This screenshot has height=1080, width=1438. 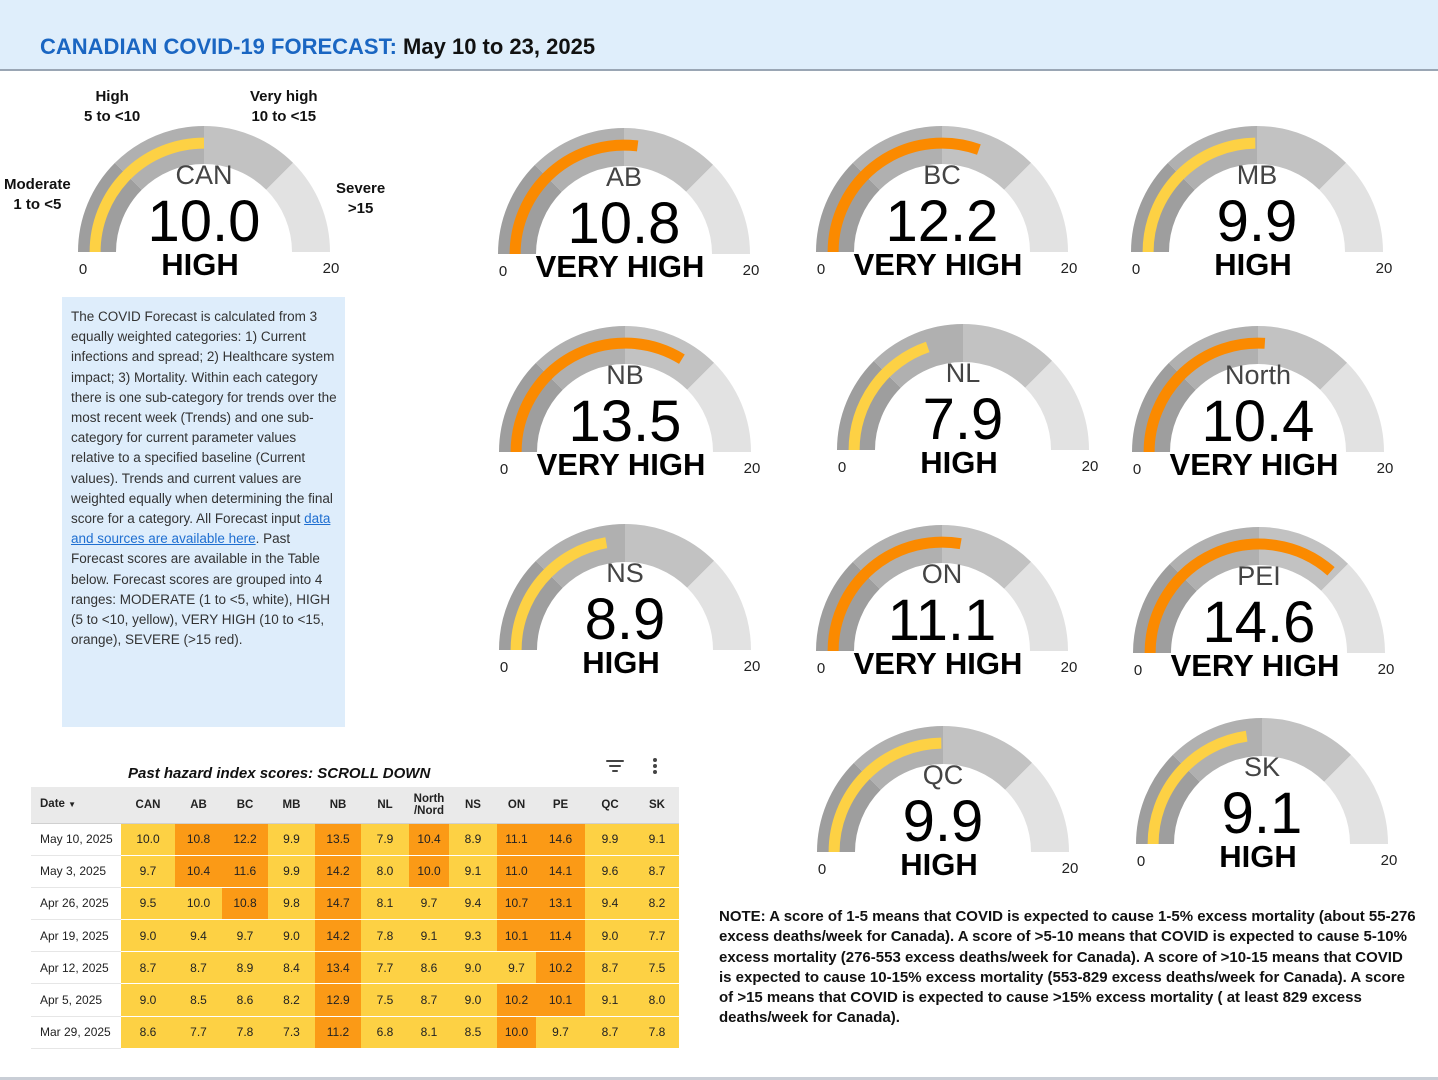 What do you see at coordinates (560, 1000) in the screenshot?
I see `table-cell-pe: 10.1` at bounding box center [560, 1000].